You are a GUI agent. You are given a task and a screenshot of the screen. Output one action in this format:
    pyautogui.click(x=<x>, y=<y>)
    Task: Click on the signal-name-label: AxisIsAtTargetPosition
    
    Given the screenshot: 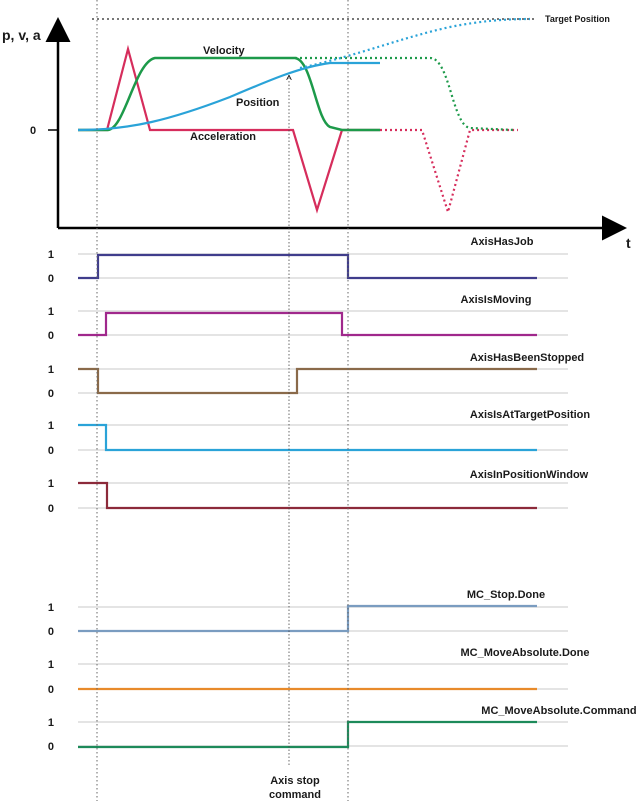 What is the action you would take?
    pyautogui.click(x=530, y=415)
    